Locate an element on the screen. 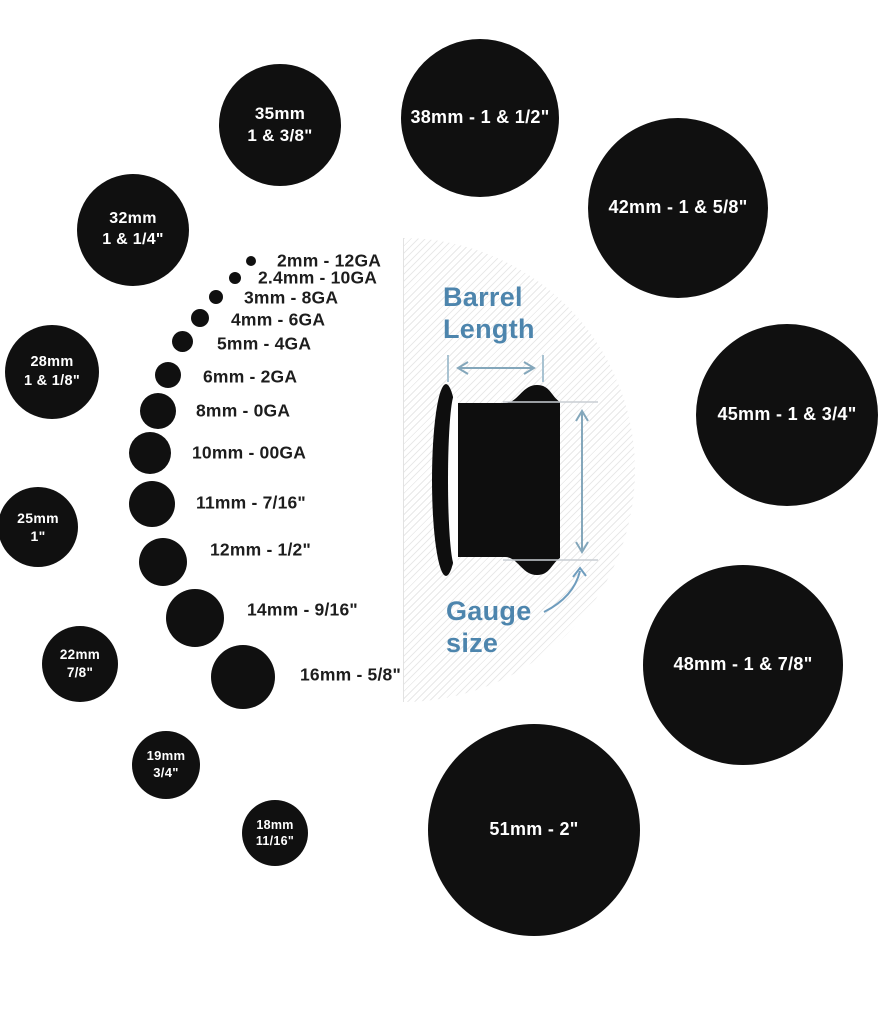 The height and width of the screenshot is (1024, 880). plug-barrel is located at coordinates (509, 480).